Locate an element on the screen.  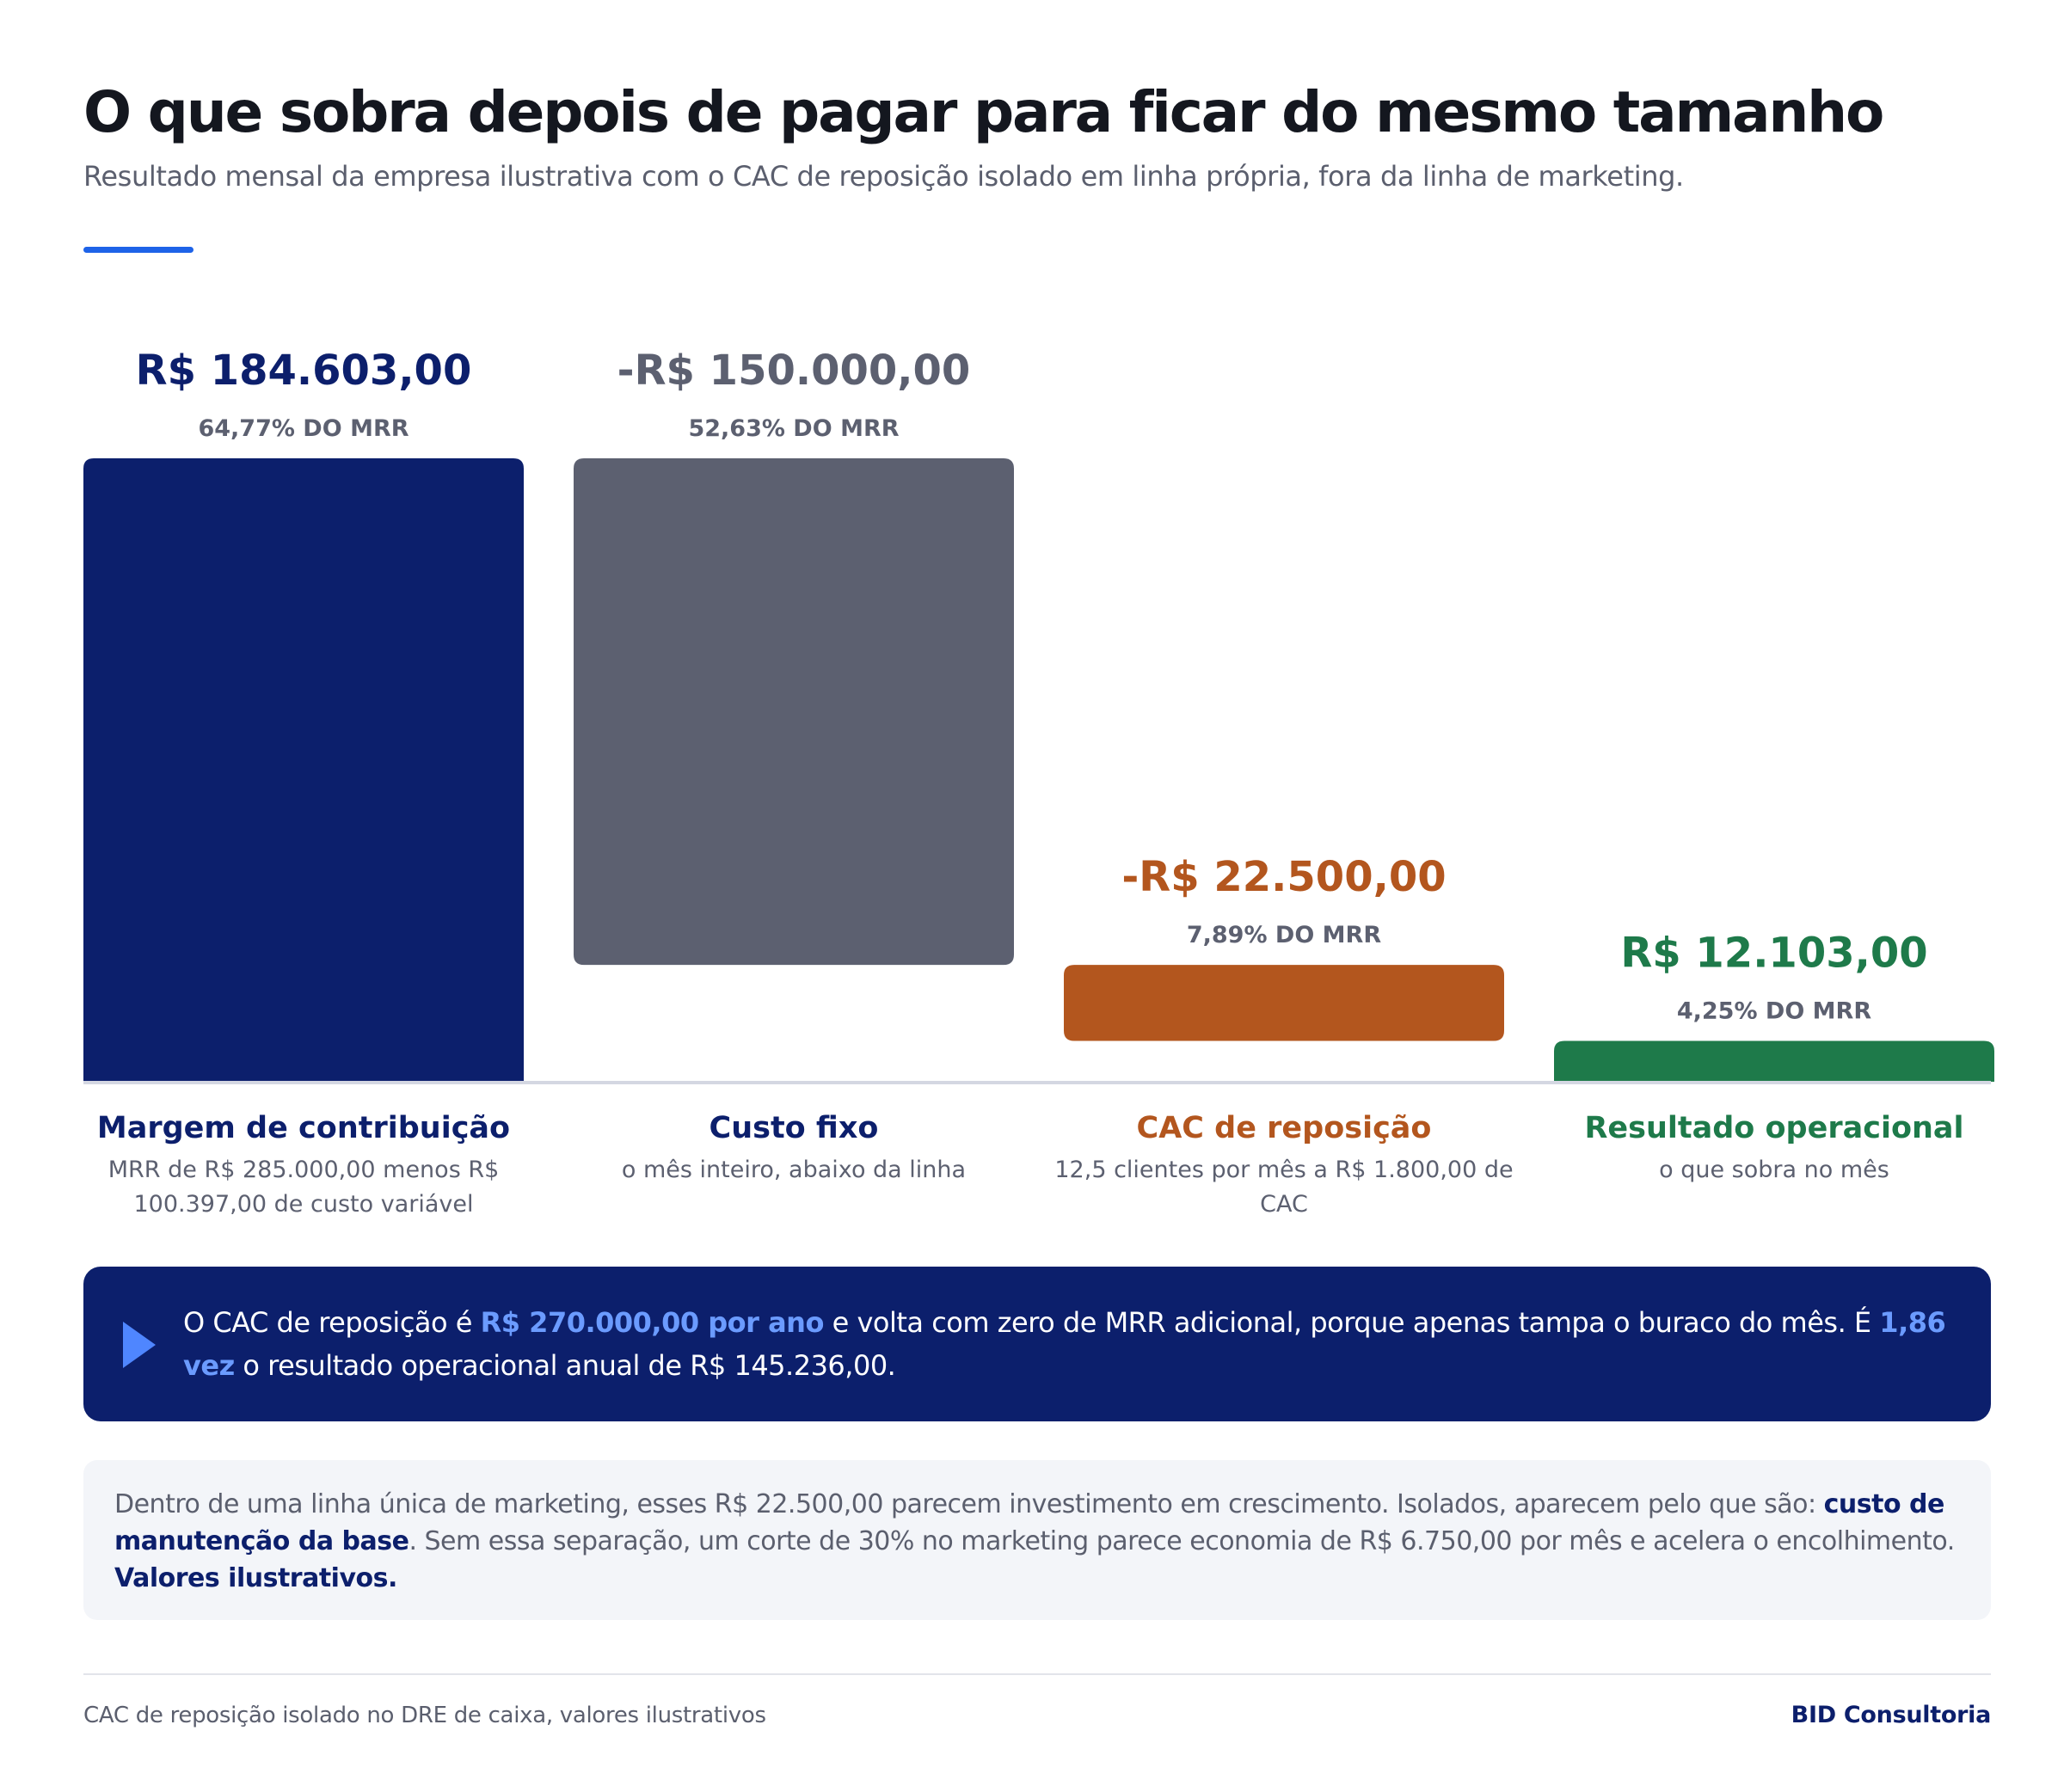
bar-cac-de-reposicao is located at coordinates (1284, 1003).